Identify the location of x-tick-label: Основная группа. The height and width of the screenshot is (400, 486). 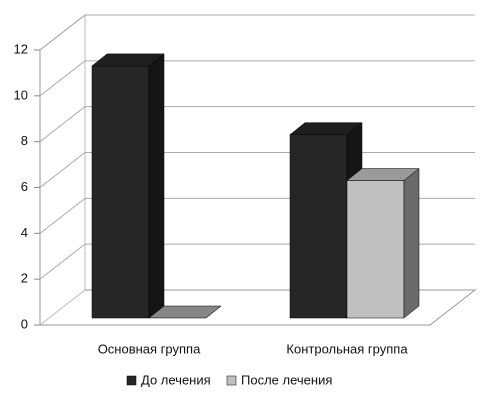
(149, 348).